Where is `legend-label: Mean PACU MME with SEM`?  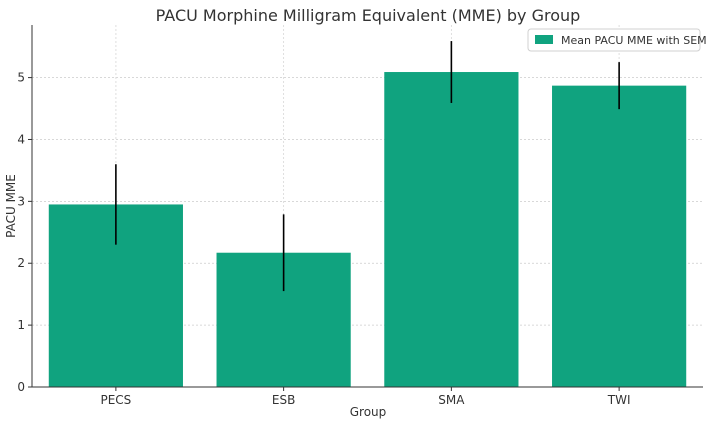 legend-label: Mean PACU MME with SEM is located at coordinates (634, 40).